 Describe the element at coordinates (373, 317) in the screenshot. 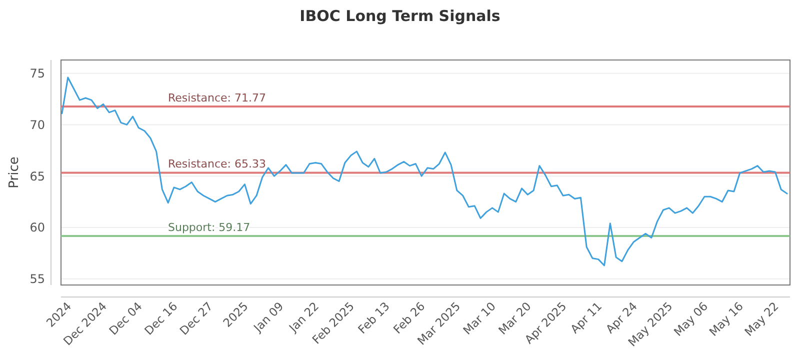

I see `x-tick-label: Feb 13` at that location.